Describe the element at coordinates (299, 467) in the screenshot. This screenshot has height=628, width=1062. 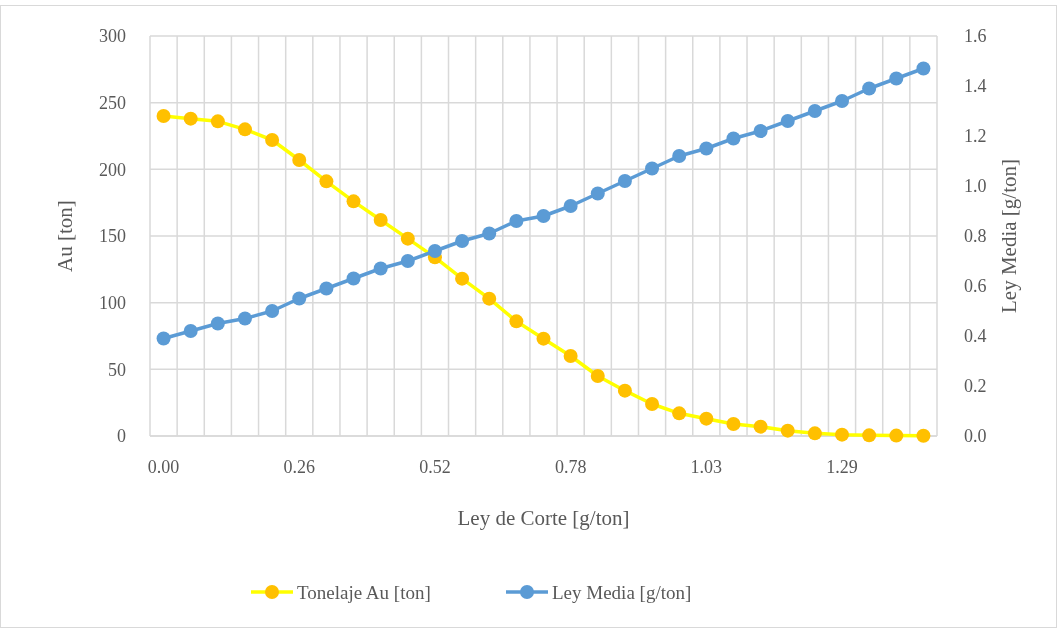
I see `x-tick-label: 0.26` at that location.